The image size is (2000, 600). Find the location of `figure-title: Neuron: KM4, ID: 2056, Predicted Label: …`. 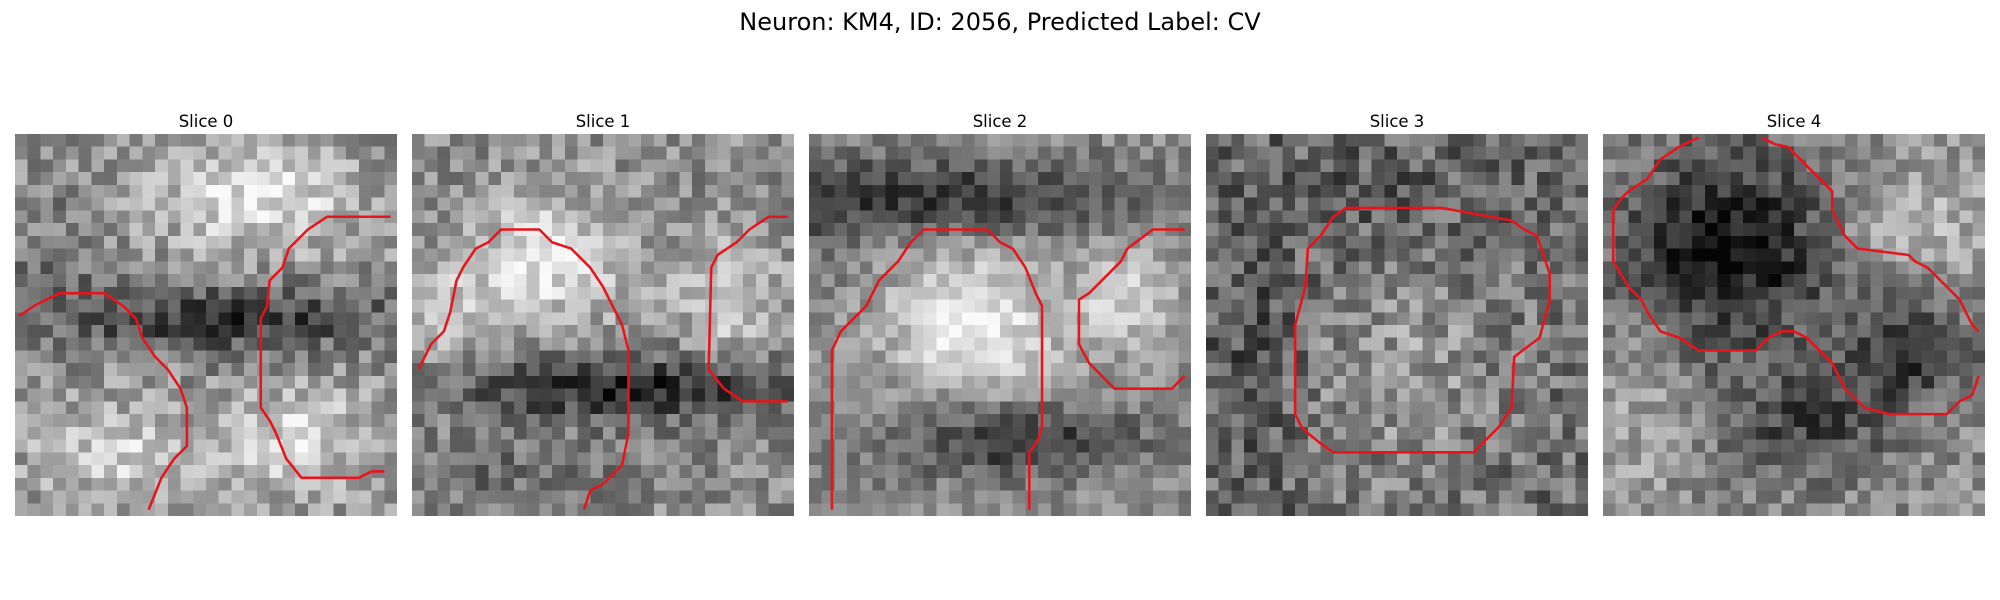

figure-title: Neuron: KM4, ID: 2056, Predicted Label: … is located at coordinates (1000, 22).